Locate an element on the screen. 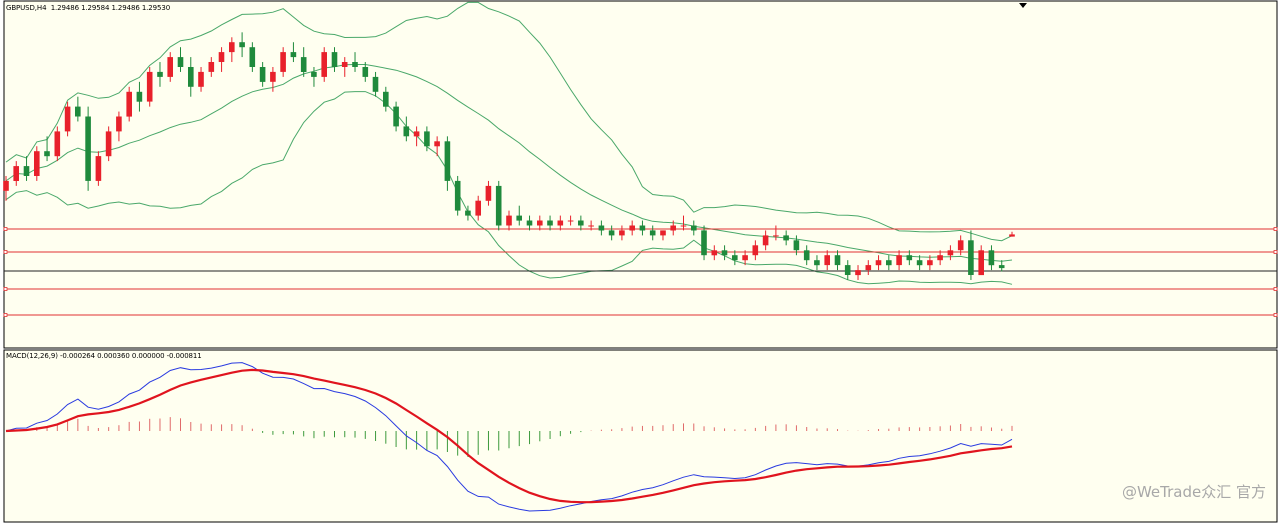 The image size is (1280, 528). shift-marker-icon is located at coordinates (1023, 5).